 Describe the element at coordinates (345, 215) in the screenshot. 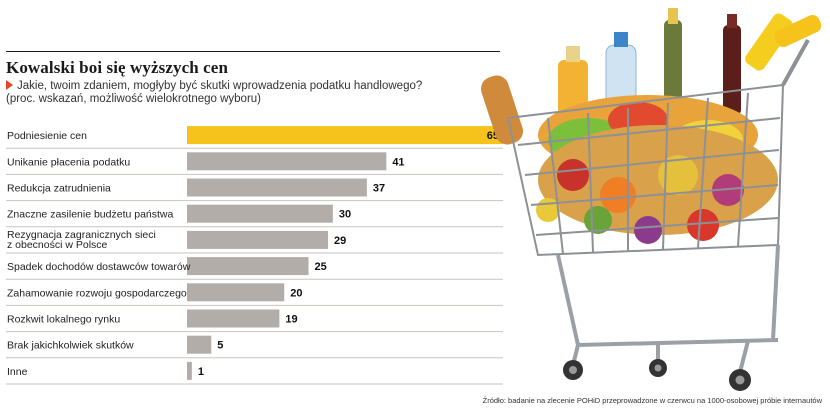

I see `value-label: 30` at that location.